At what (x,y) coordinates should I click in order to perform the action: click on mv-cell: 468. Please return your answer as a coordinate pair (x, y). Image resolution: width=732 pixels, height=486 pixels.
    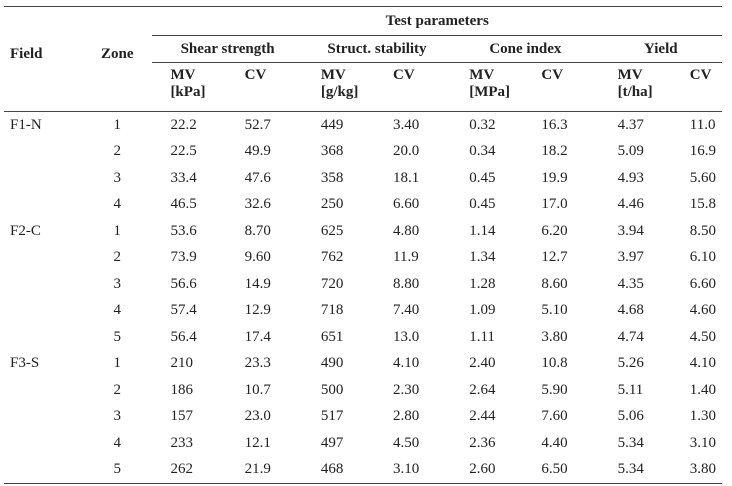
    Looking at the image, I should click on (357, 470).